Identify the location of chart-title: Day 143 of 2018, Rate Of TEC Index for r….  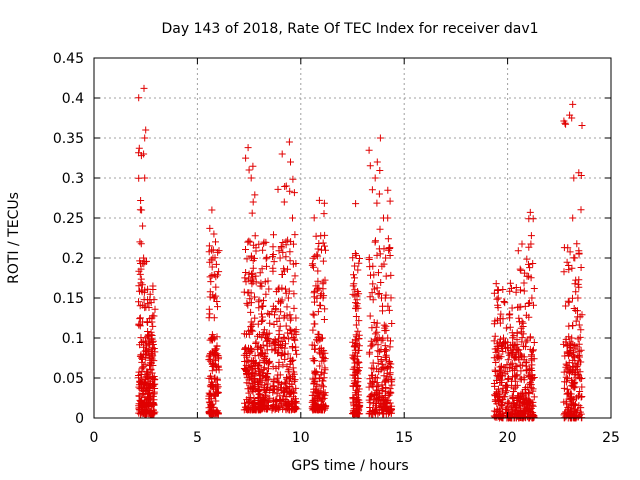
(349, 29).